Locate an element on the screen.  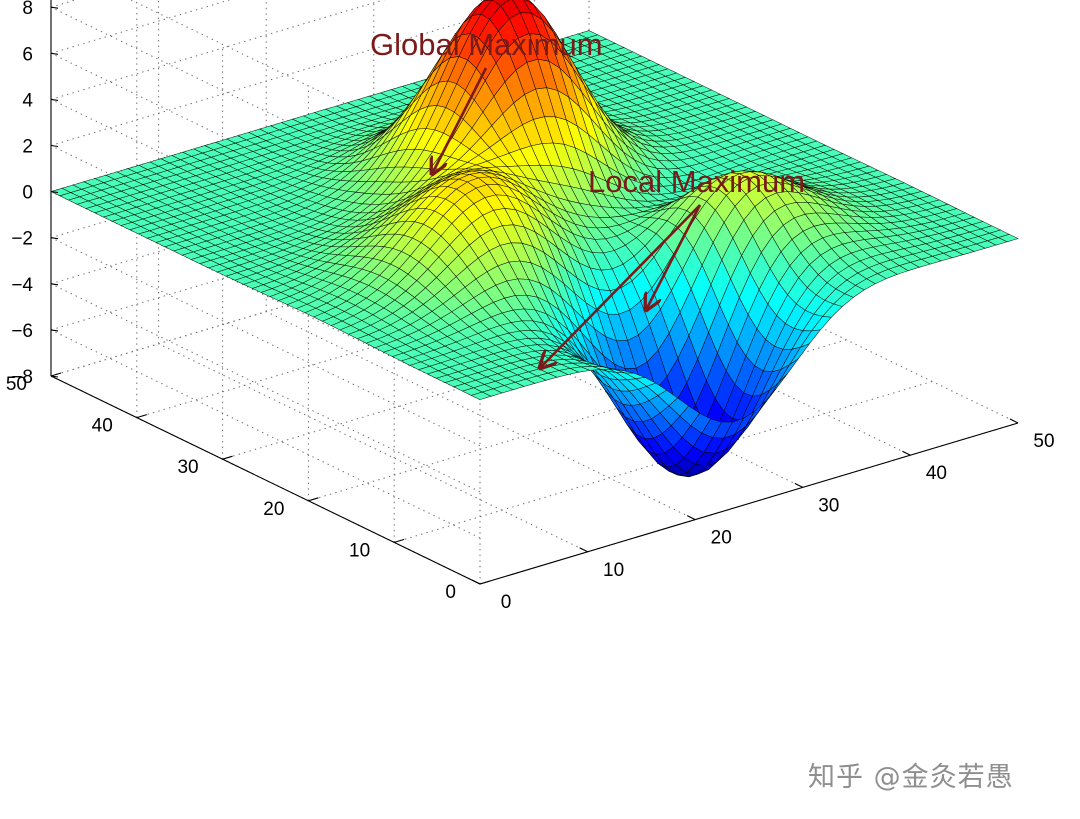
y-tick-label: 10 is located at coordinates (359, 550).